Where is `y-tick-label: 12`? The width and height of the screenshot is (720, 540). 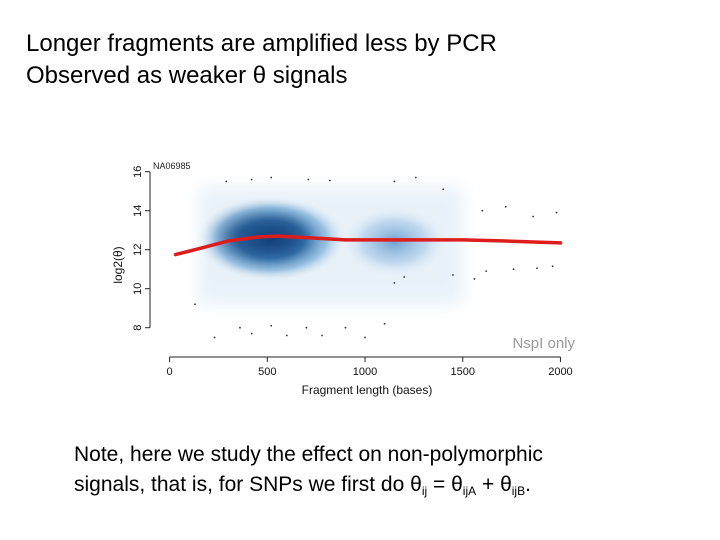
y-tick-label: 12 is located at coordinates (138, 250).